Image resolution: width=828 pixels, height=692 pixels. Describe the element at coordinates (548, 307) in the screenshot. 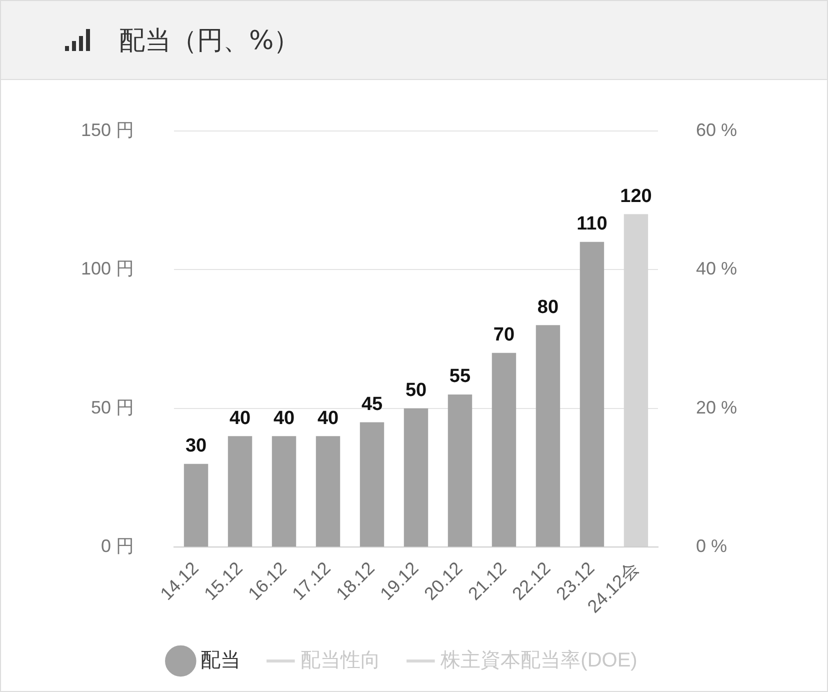

I see `data-label: 80` at that location.